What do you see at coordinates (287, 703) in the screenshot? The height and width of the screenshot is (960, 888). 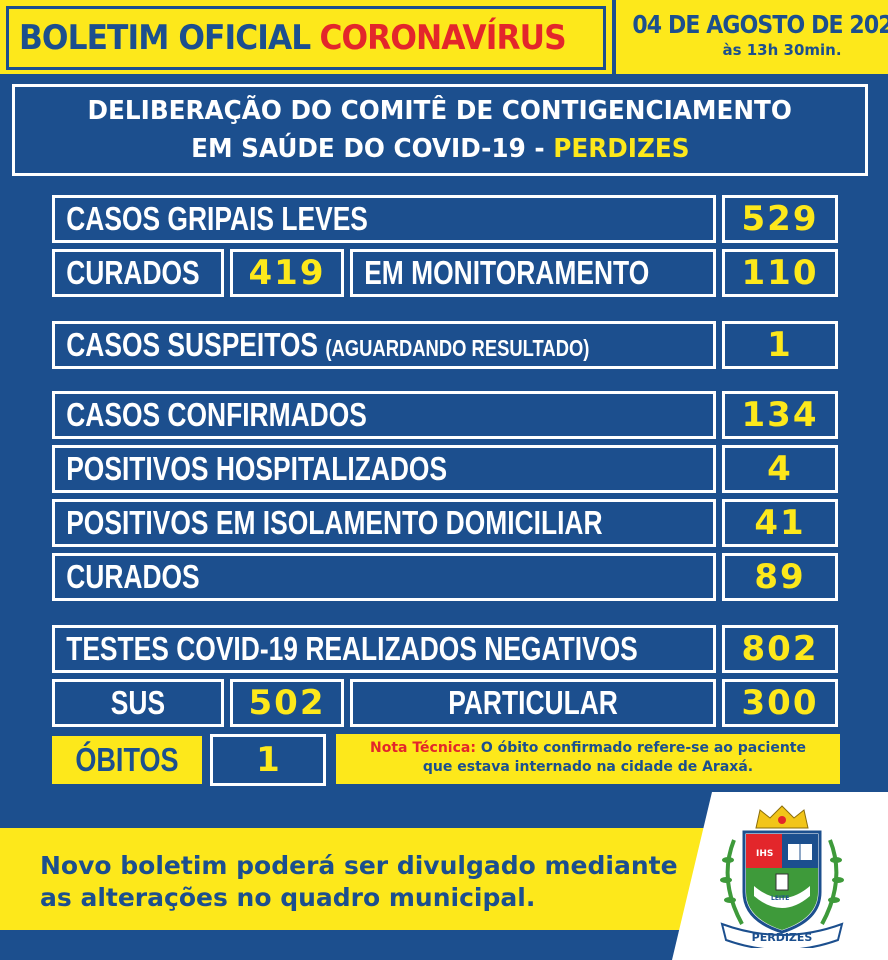 I see `sus-value: 502` at bounding box center [287, 703].